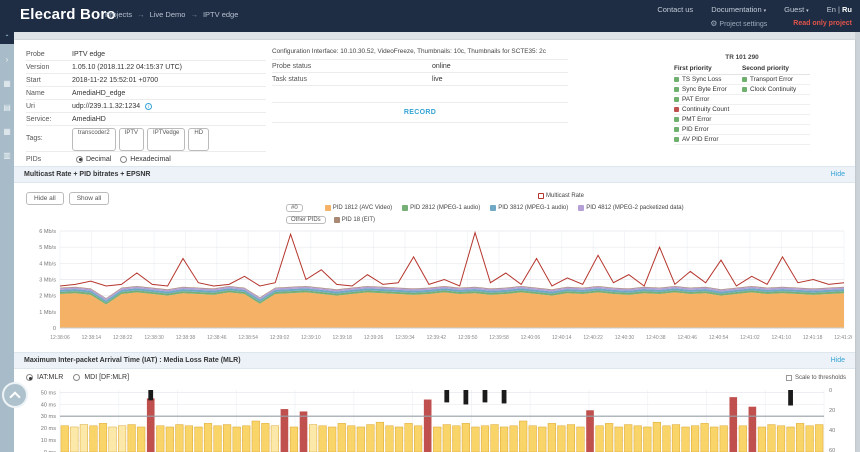  What do you see at coordinates (131, 139) in the screenshot?
I see `tag-chip: IPTV` at bounding box center [131, 139].